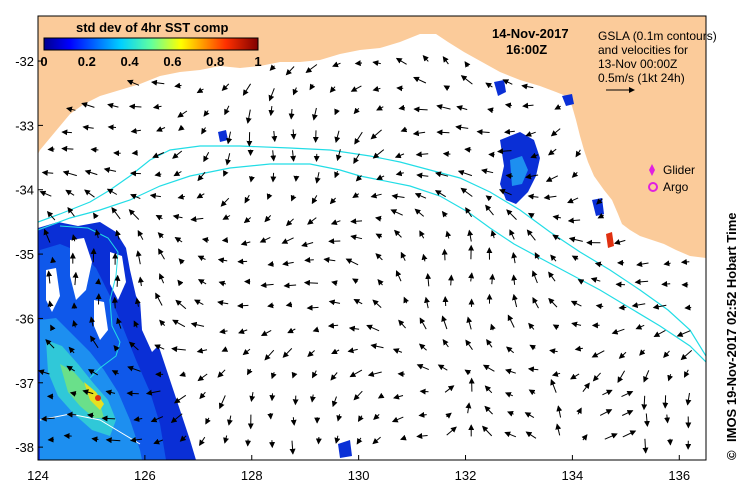 The image size is (749, 496). Describe the element at coordinates (24, 447) in the screenshot. I see `y-tick-label: -38` at that location.